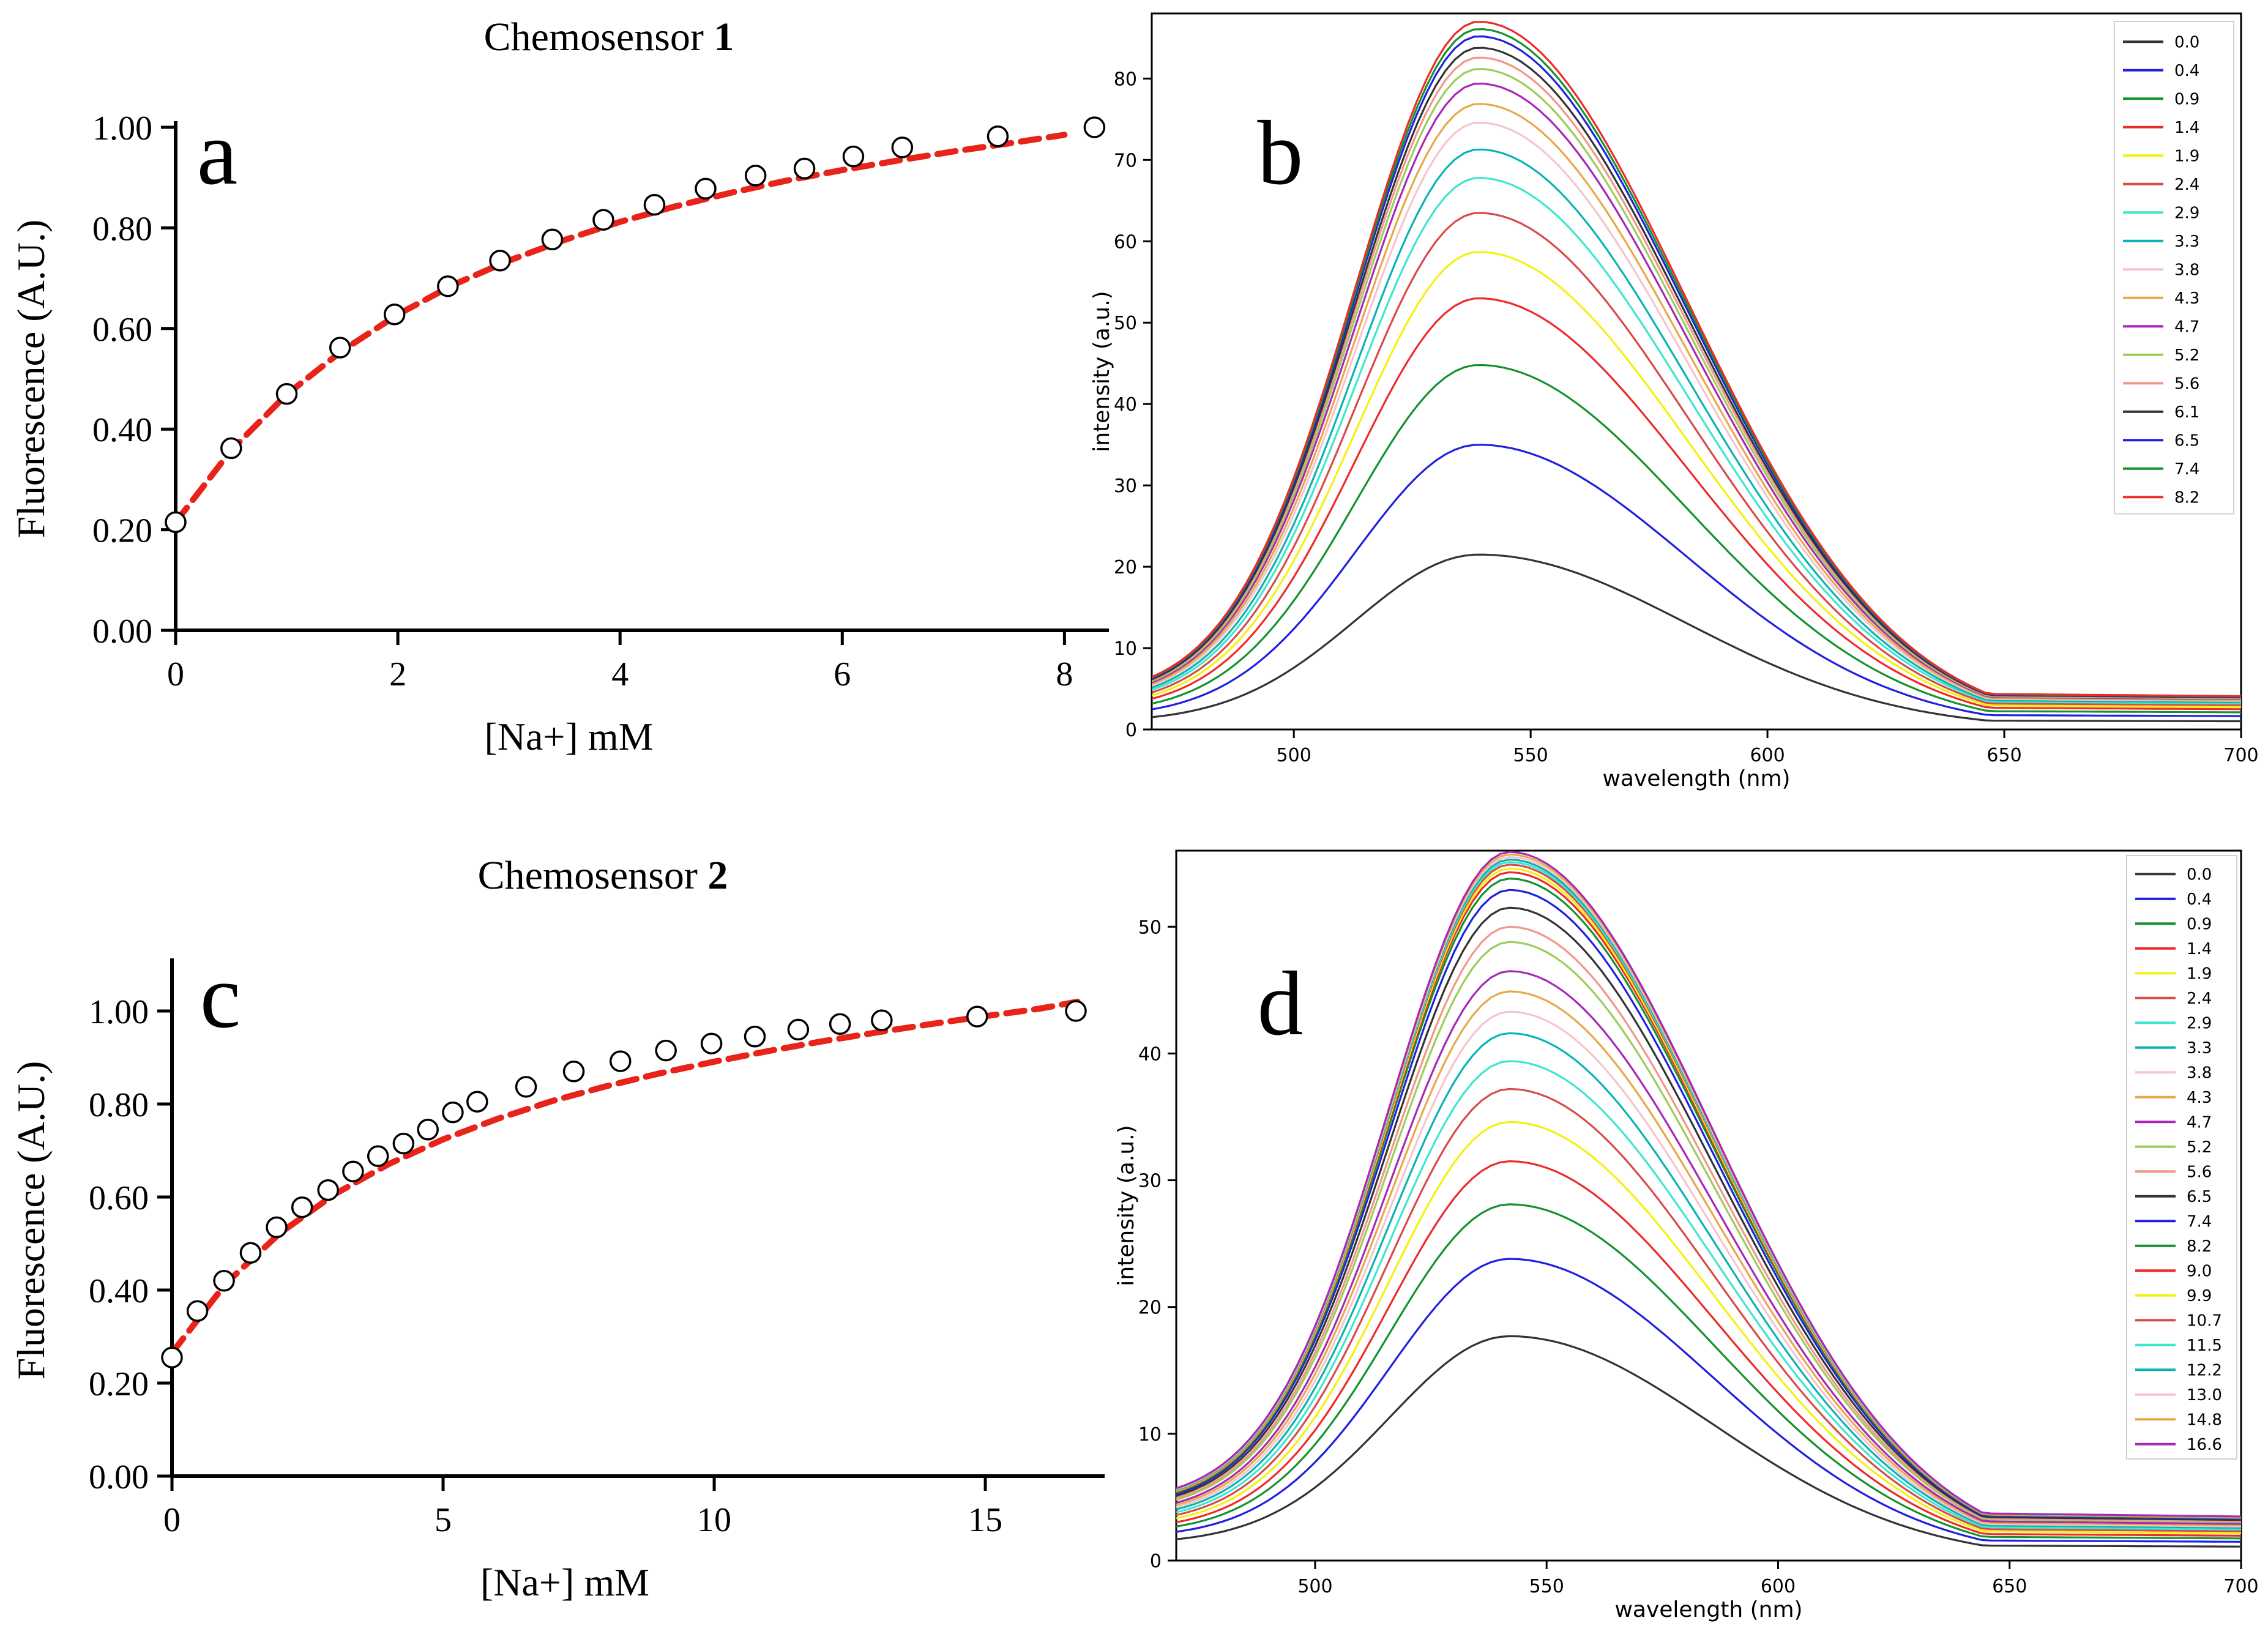 This screenshot has width=2268, height=1634. What do you see at coordinates (985, 1520) in the screenshot?
I see `x-tick-label: 15` at bounding box center [985, 1520].